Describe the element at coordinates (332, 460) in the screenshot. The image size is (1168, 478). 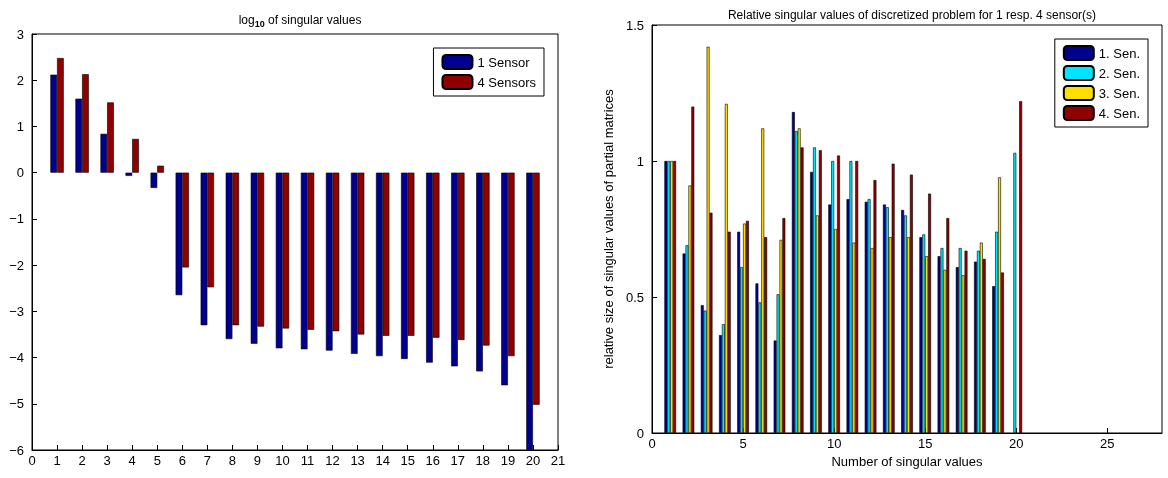
I see `x-tick-label: 12` at that location.